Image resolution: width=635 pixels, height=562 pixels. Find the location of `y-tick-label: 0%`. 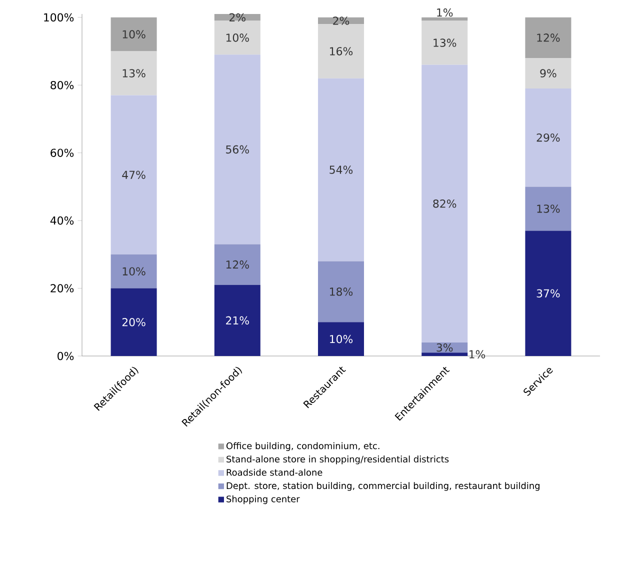

y-tick-label: 0% is located at coordinates (66, 356).